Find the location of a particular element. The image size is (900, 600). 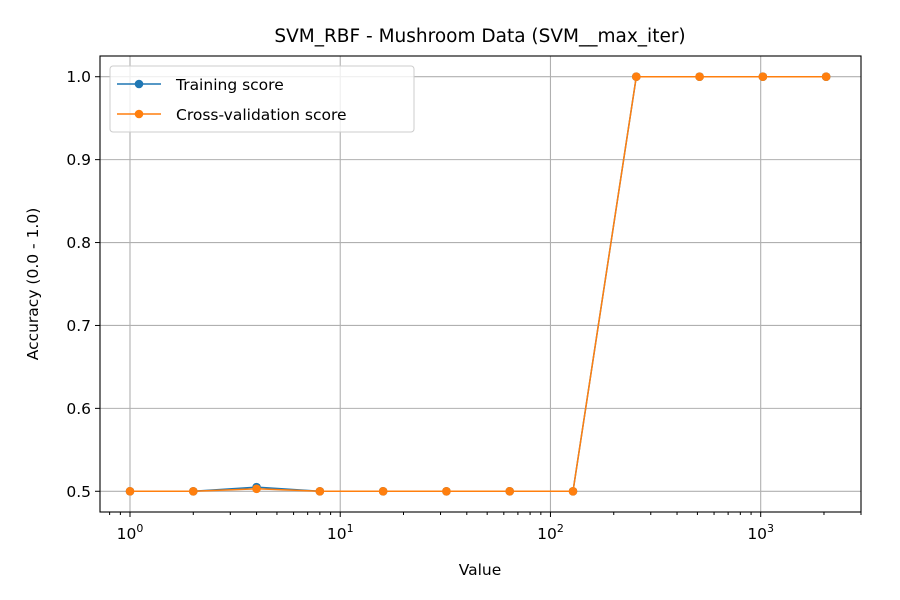

x-tick-label: 10³ is located at coordinates (760, 532).